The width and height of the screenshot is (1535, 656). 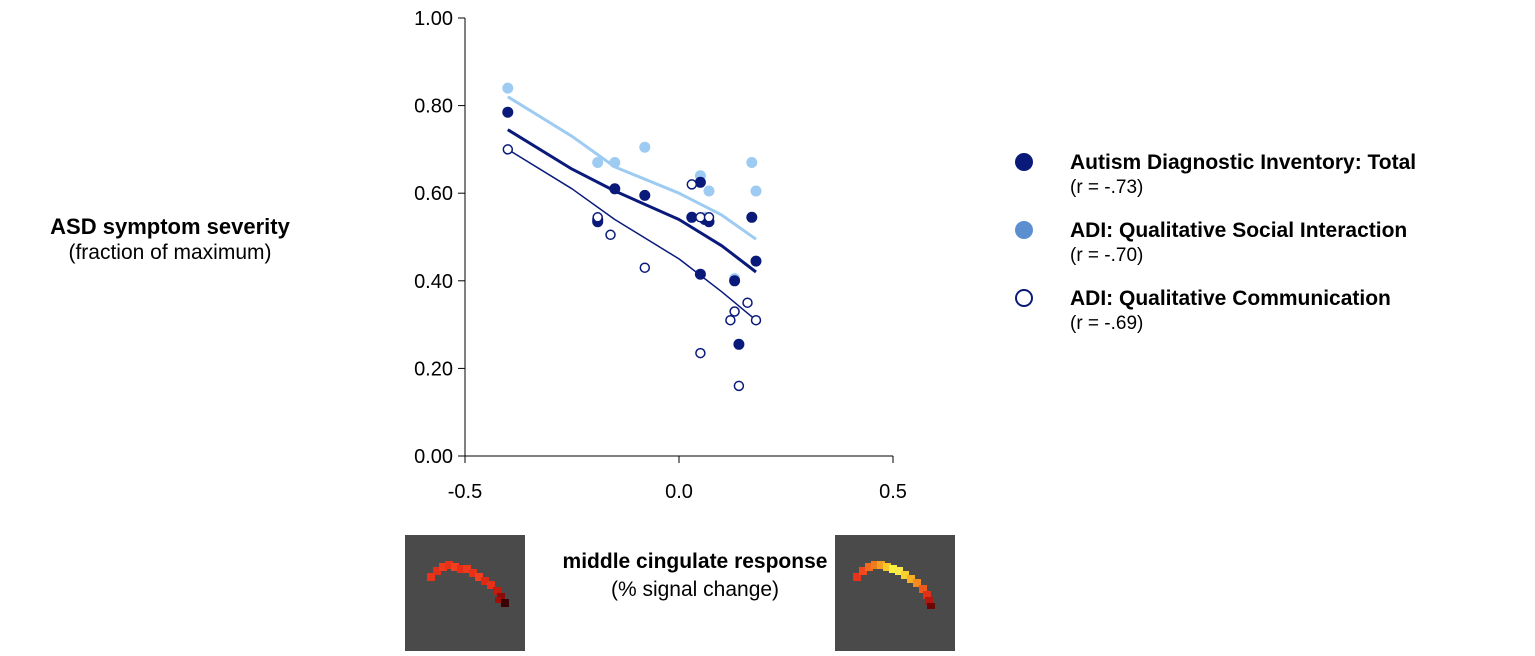 I want to click on y-tick-label: 0.80, so click(x=433, y=107).